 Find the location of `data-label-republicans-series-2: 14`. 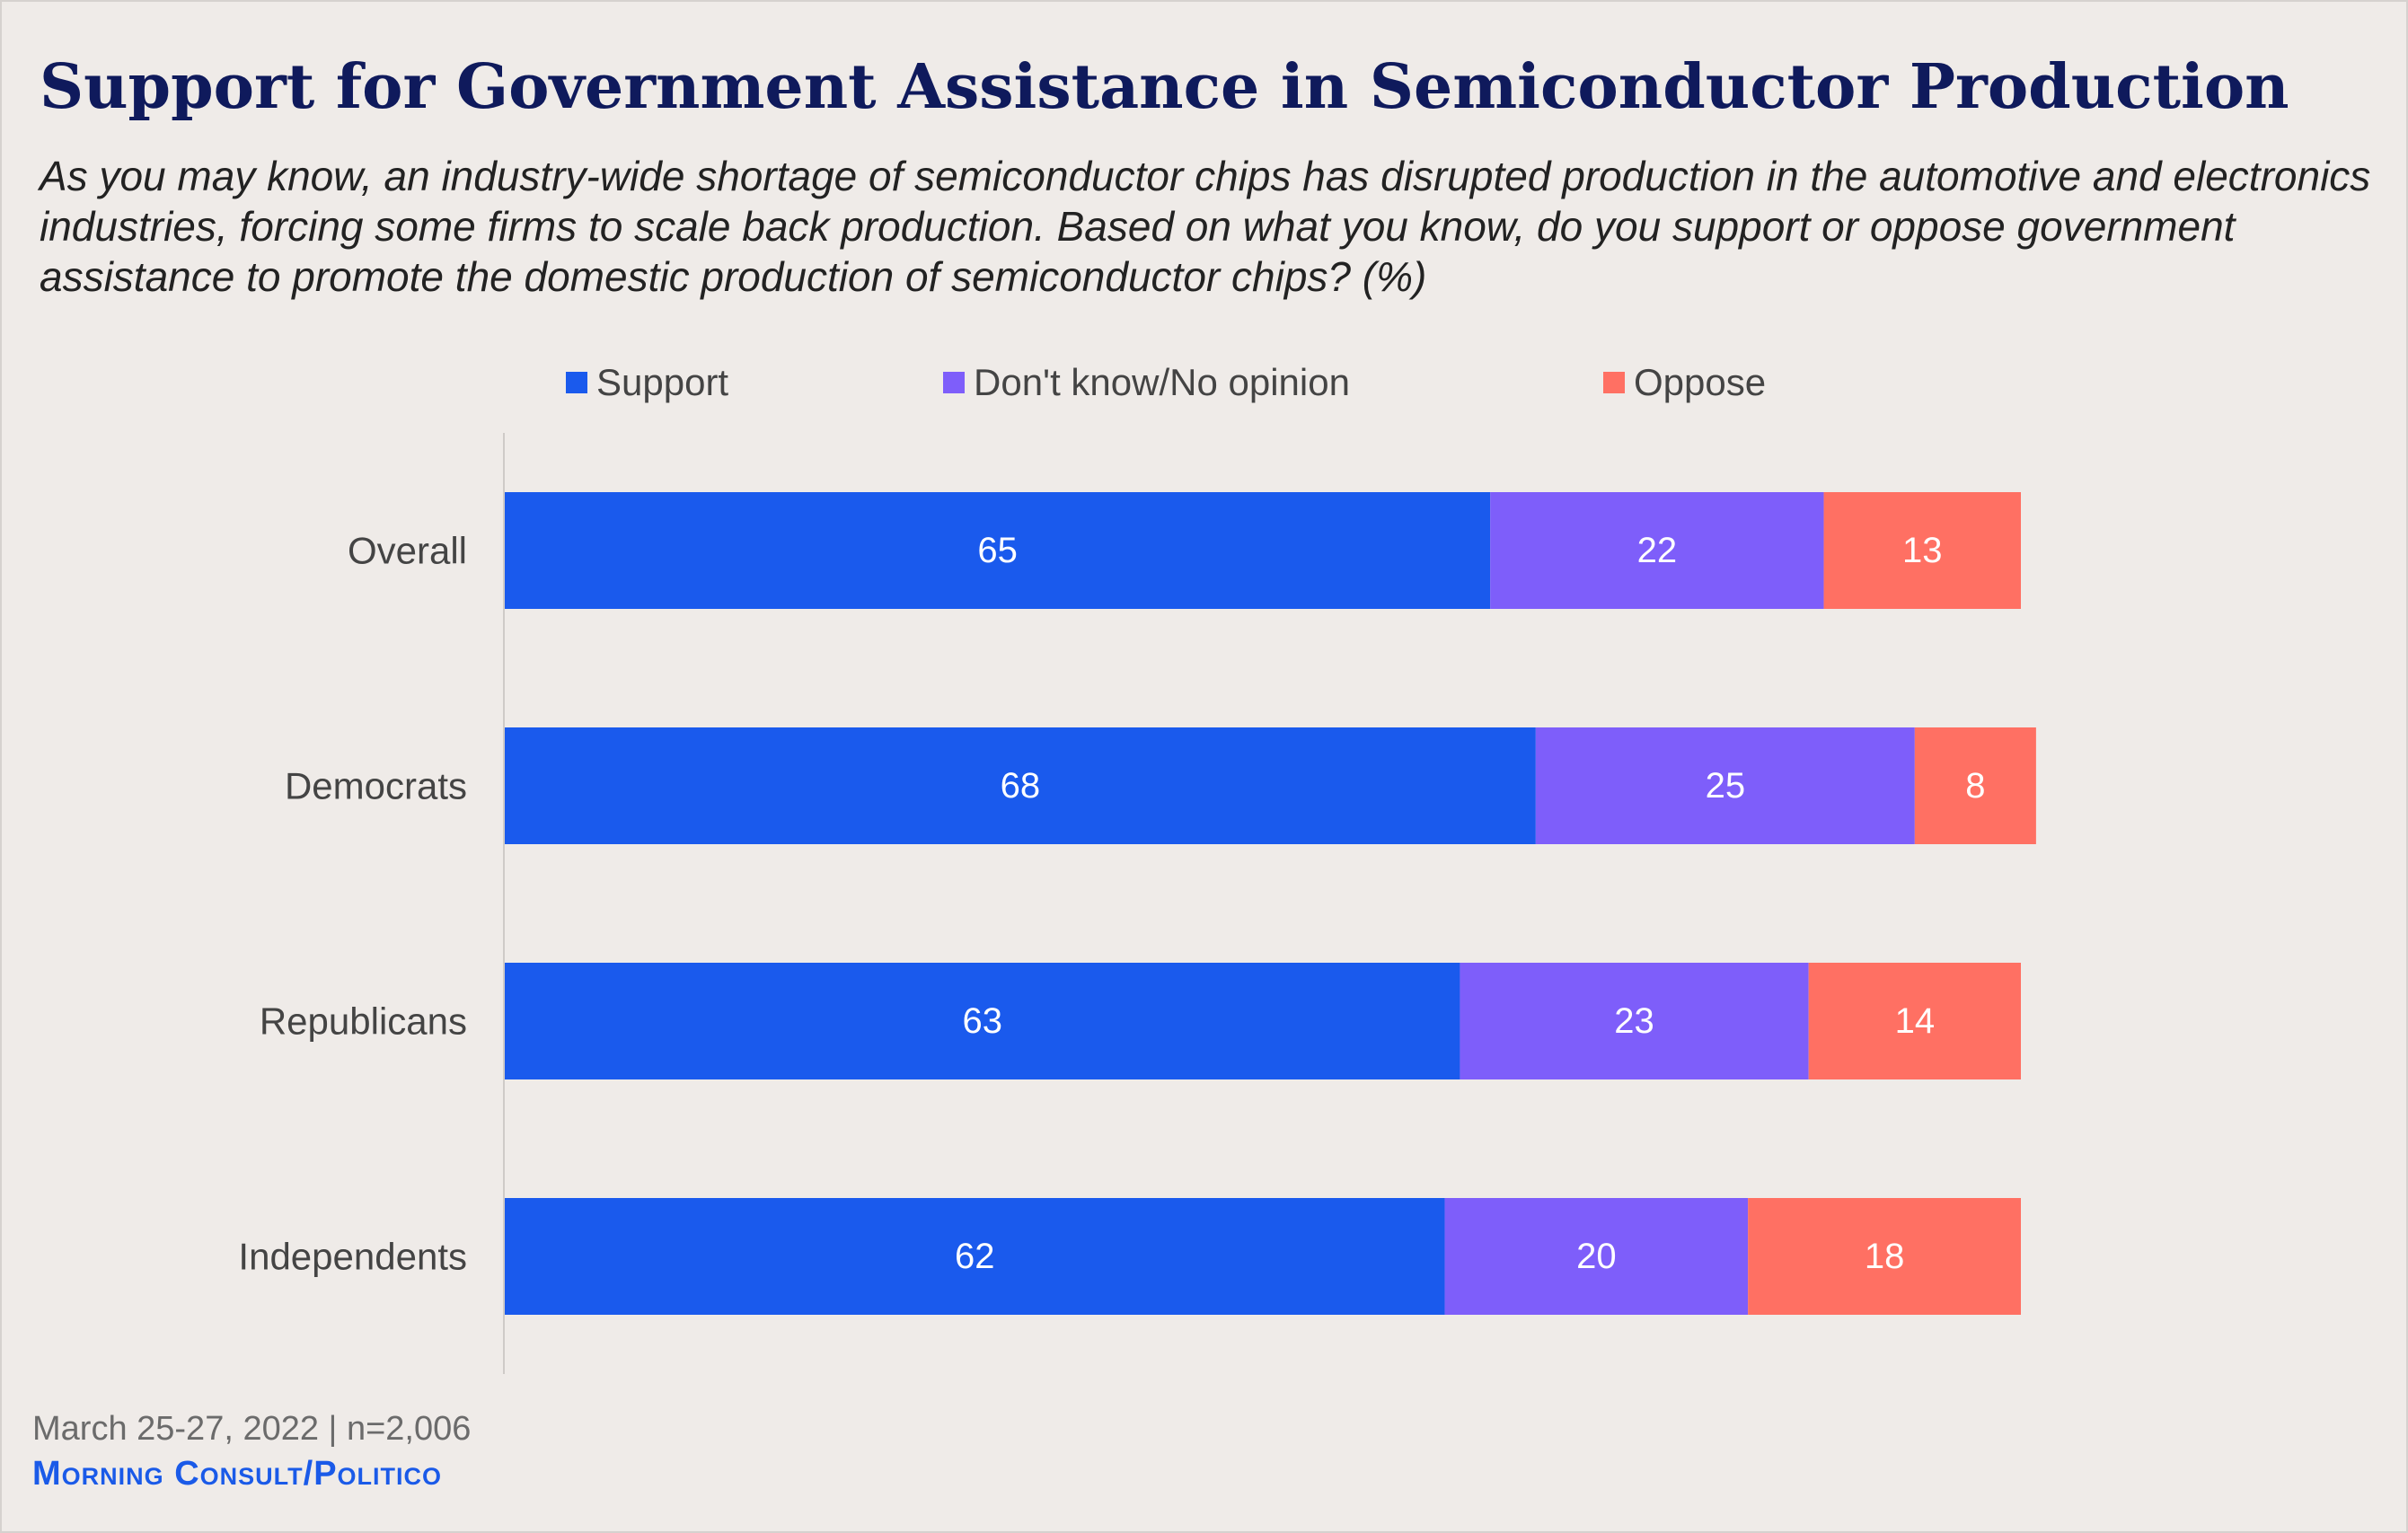

data-label-republicans-series-2: 14 is located at coordinates (1915, 1021).